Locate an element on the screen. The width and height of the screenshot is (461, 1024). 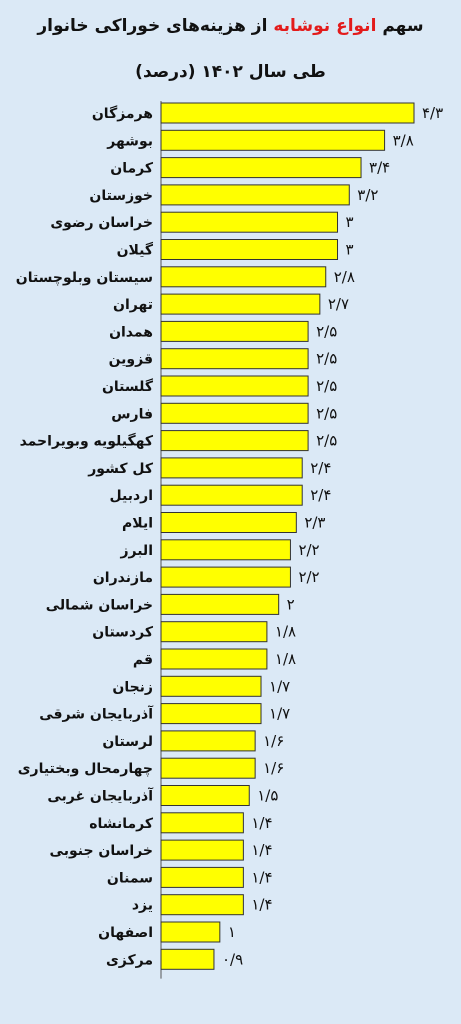
category-label: همدان is located at coordinates (131, 332).